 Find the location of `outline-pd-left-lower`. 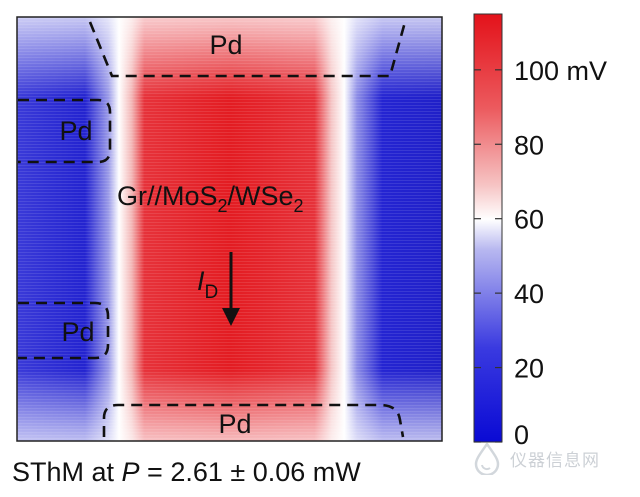

outline-pd-left-lower is located at coordinates (64, 330).